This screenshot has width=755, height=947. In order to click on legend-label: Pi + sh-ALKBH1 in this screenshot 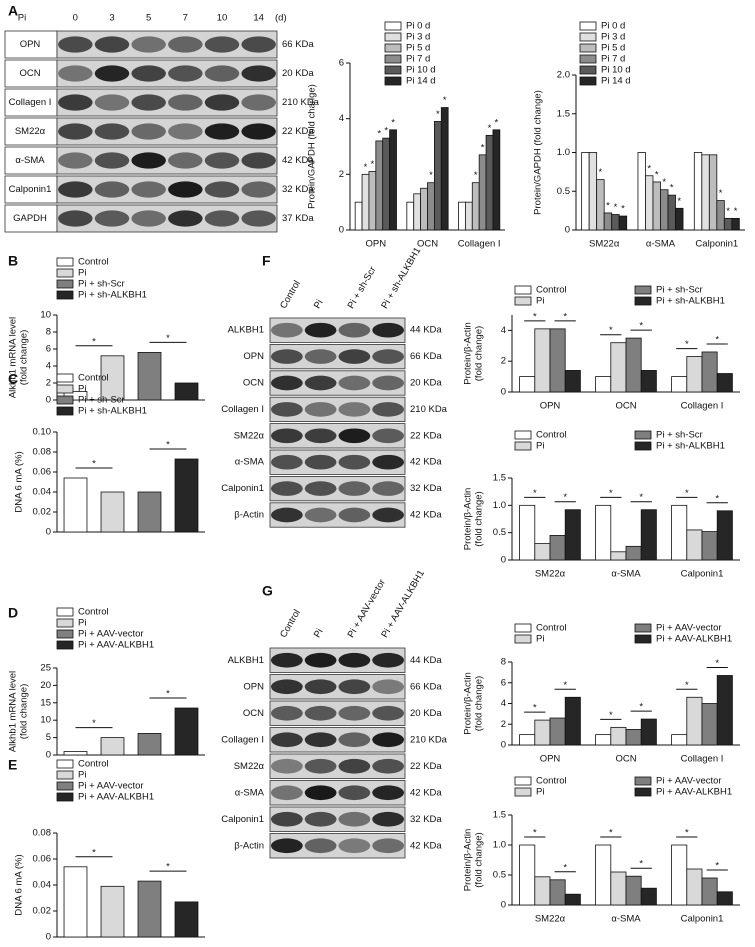, I will do `click(112, 295)`.